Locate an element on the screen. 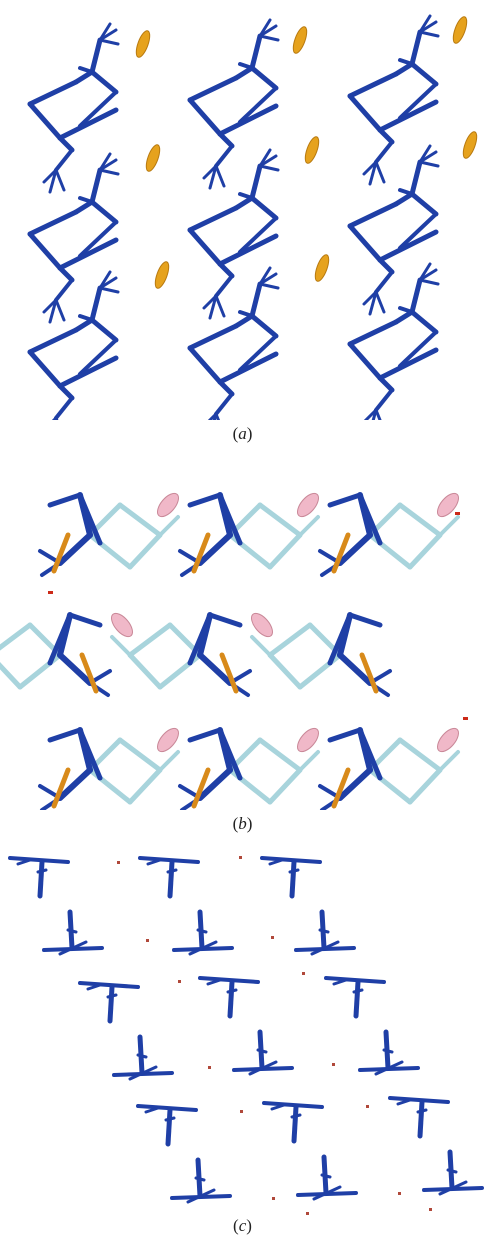 The height and width of the screenshot is (1245, 485). caption-c-letter: c is located at coordinates (242, 1225).